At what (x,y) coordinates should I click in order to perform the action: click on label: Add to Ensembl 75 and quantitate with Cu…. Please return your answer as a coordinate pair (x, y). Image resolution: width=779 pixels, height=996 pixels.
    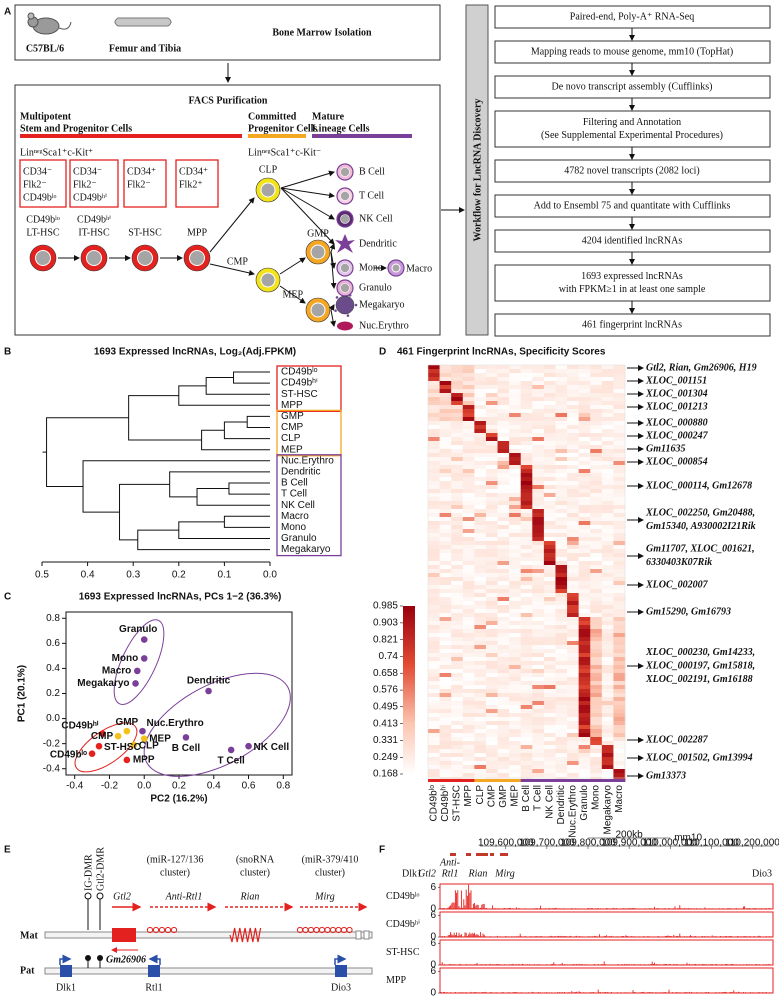
    Looking at the image, I should click on (632, 205).